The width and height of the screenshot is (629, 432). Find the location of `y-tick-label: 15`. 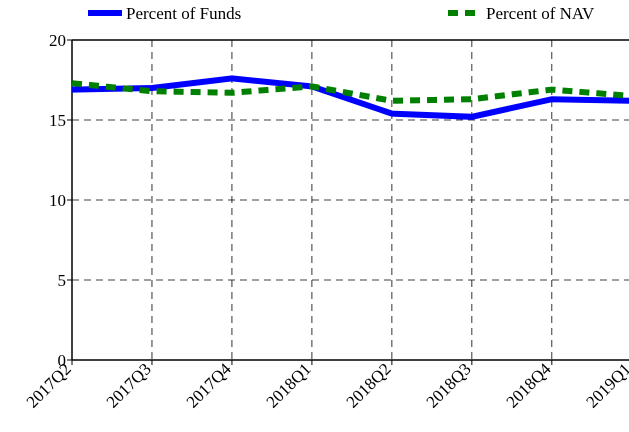

y-tick-label: 15 is located at coordinates (57, 120).